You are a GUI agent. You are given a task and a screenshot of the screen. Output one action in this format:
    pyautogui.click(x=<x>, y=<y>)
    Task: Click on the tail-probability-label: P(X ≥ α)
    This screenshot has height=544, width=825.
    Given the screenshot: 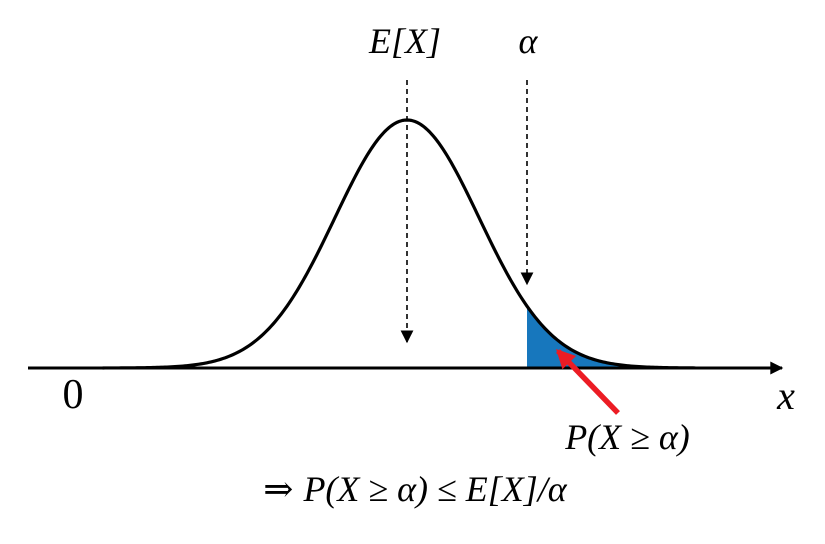 What is the action you would take?
    pyautogui.click(x=627, y=437)
    